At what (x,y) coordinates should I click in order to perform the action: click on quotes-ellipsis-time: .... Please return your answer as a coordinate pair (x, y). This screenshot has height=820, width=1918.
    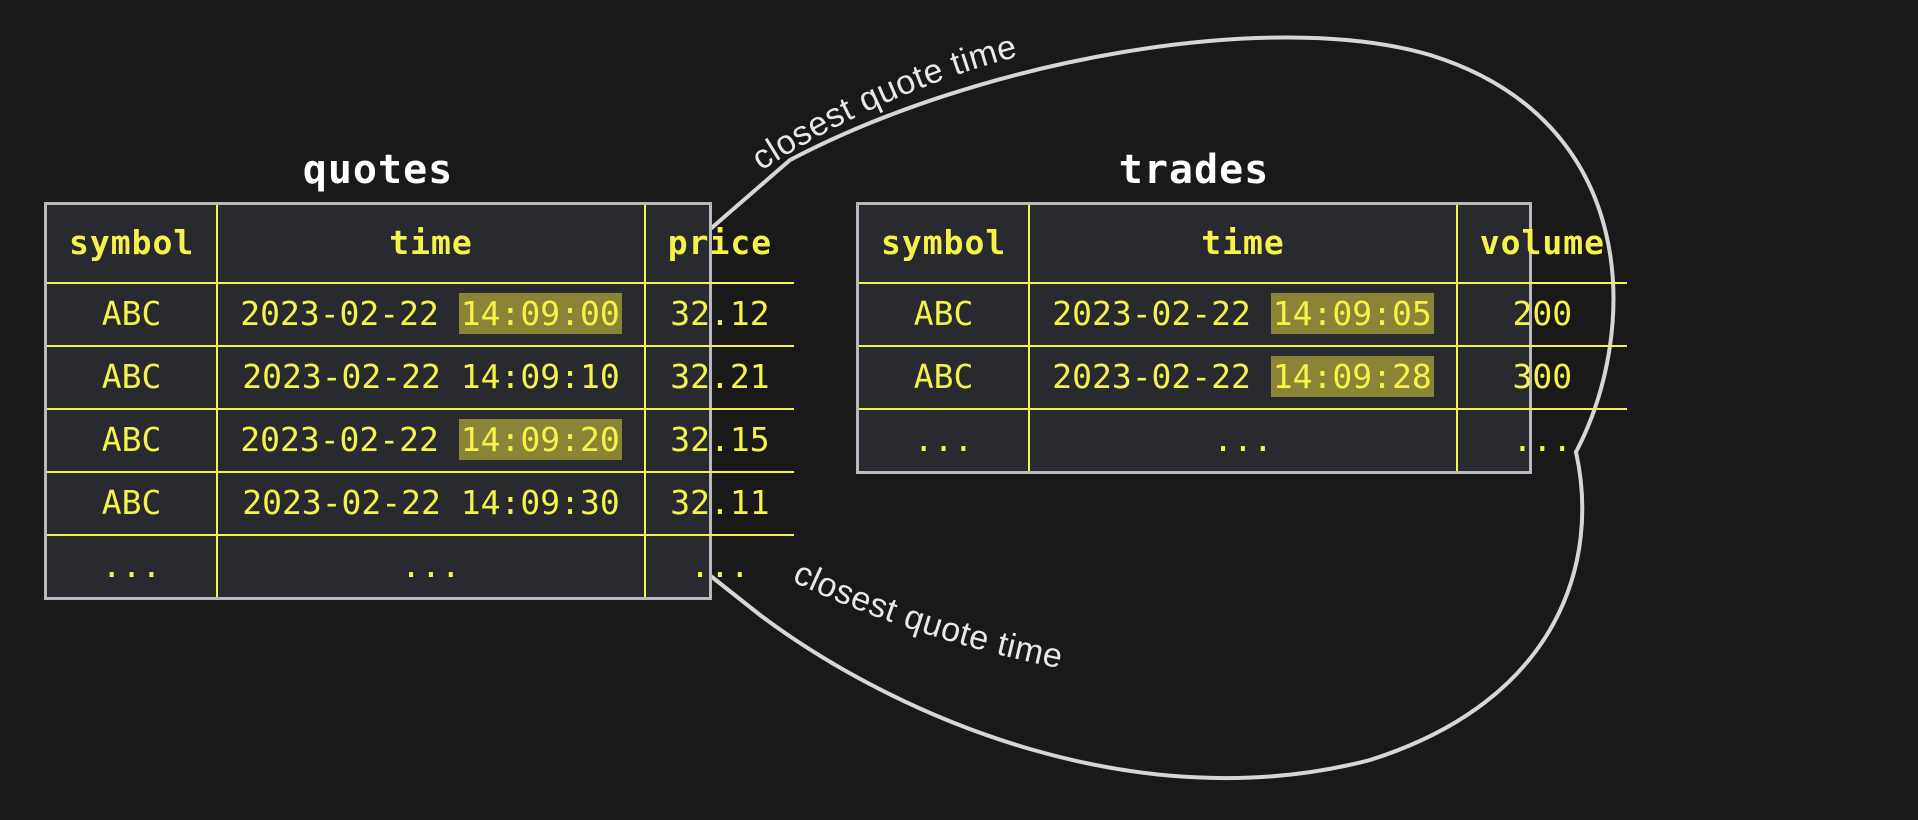
    Looking at the image, I should click on (431, 566).